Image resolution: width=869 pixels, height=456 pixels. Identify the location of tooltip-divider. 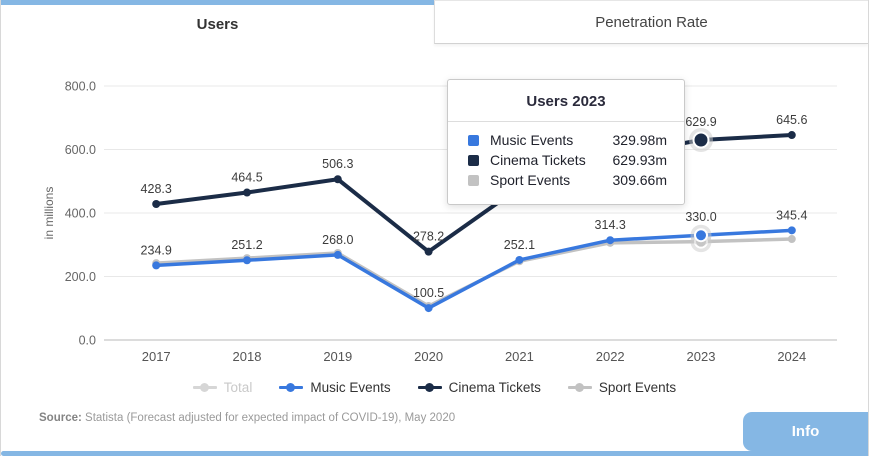
(566, 121).